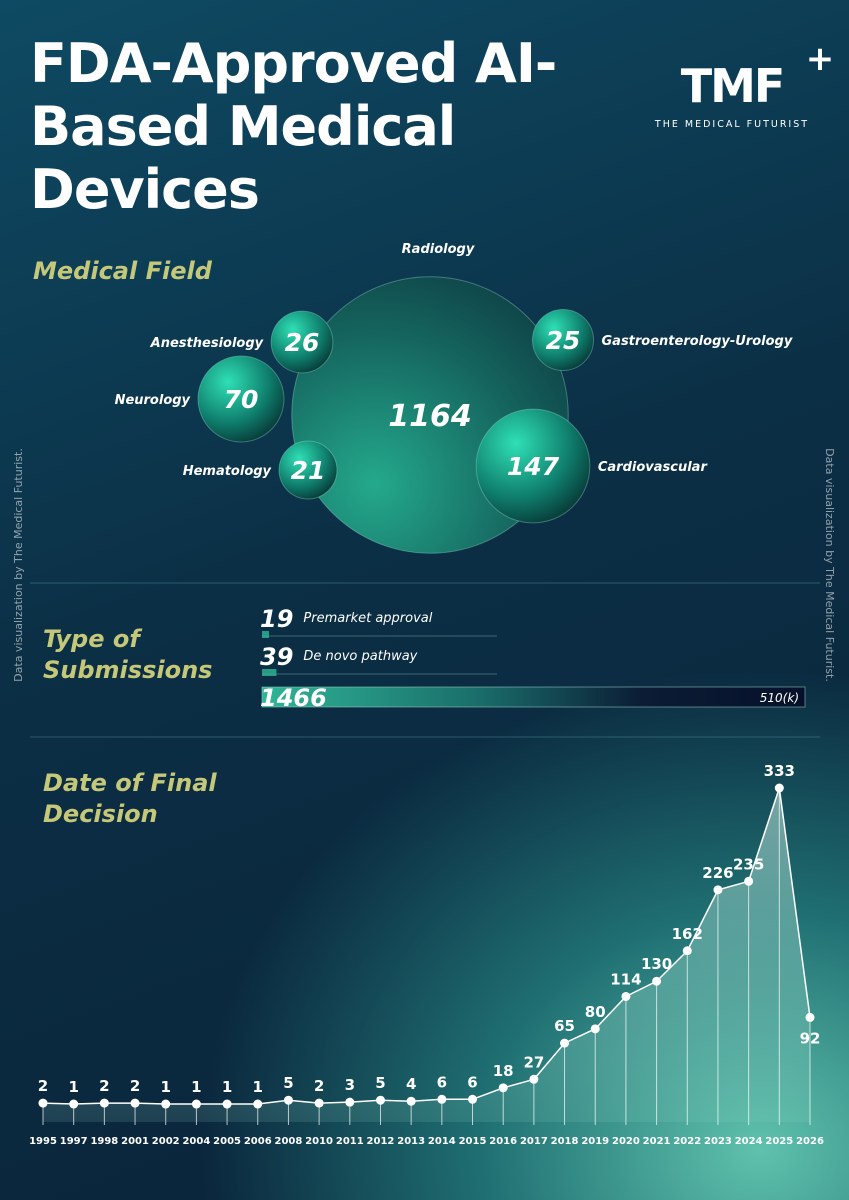 Image resolution: width=849 pixels, height=1200 pixels. What do you see at coordinates (289, 1141) in the screenshot?
I see `x-tick-label: 2008` at bounding box center [289, 1141].